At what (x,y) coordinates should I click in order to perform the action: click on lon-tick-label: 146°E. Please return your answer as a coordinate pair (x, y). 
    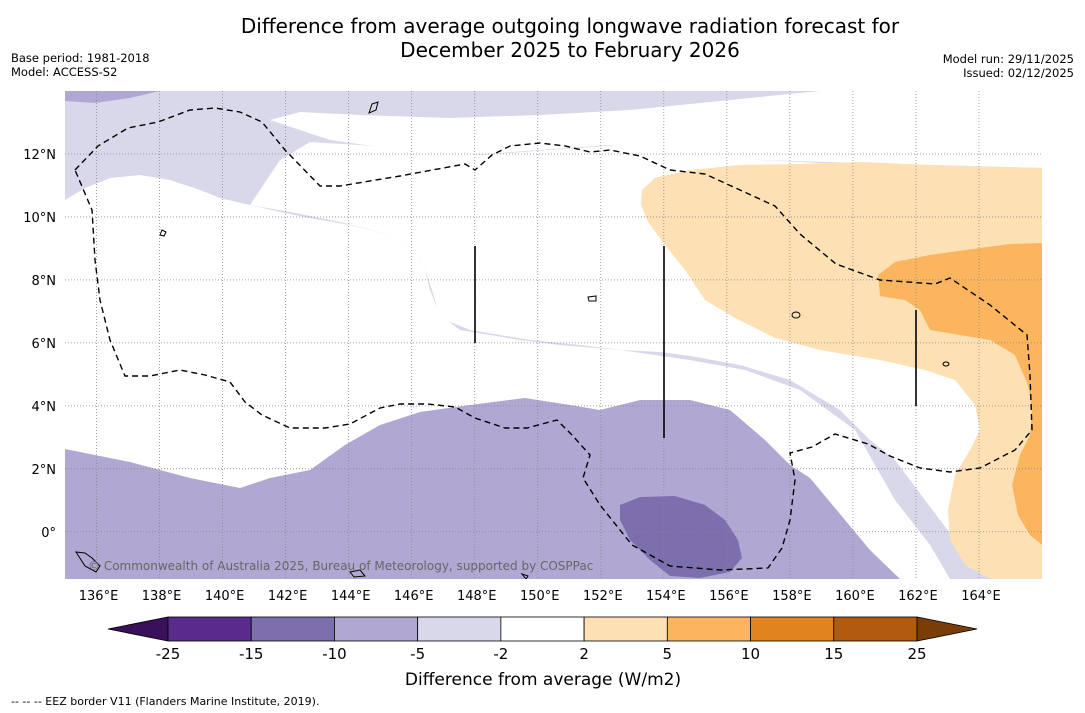
    Looking at the image, I should click on (414, 596).